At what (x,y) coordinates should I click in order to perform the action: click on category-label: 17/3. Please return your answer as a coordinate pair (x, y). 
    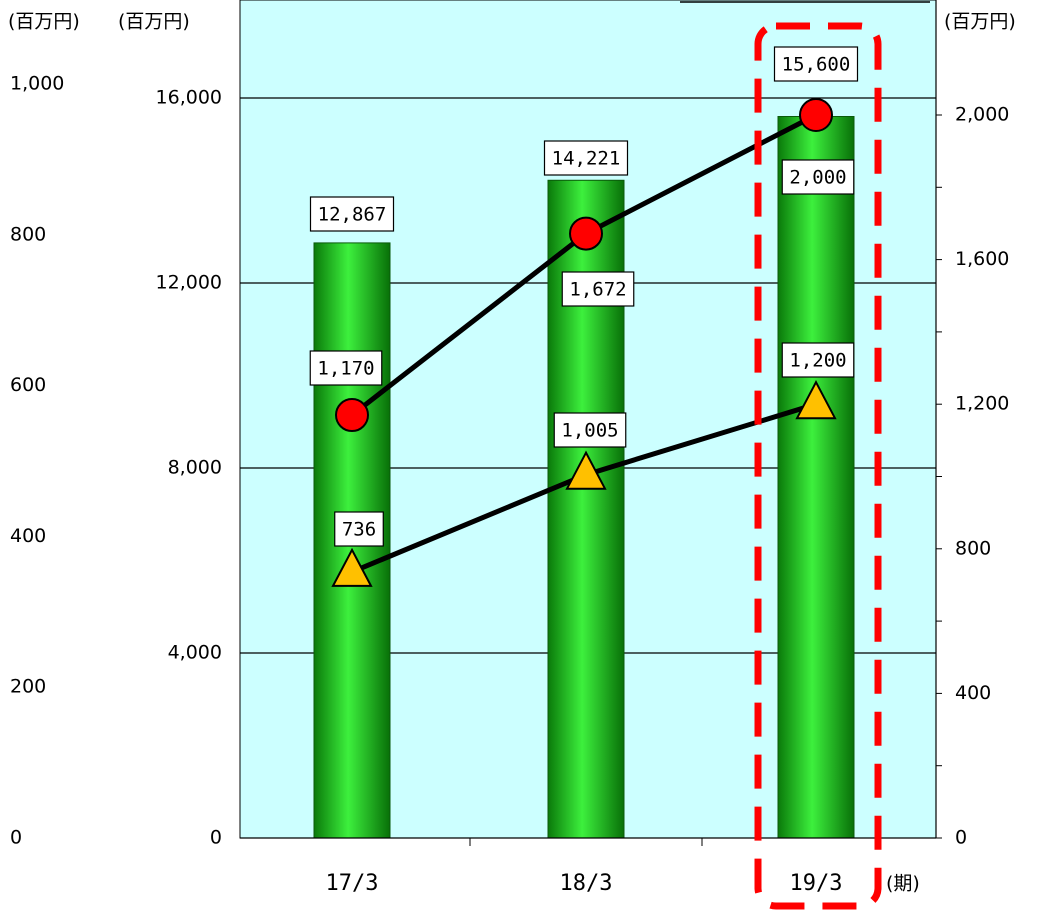
    Looking at the image, I should click on (352, 883).